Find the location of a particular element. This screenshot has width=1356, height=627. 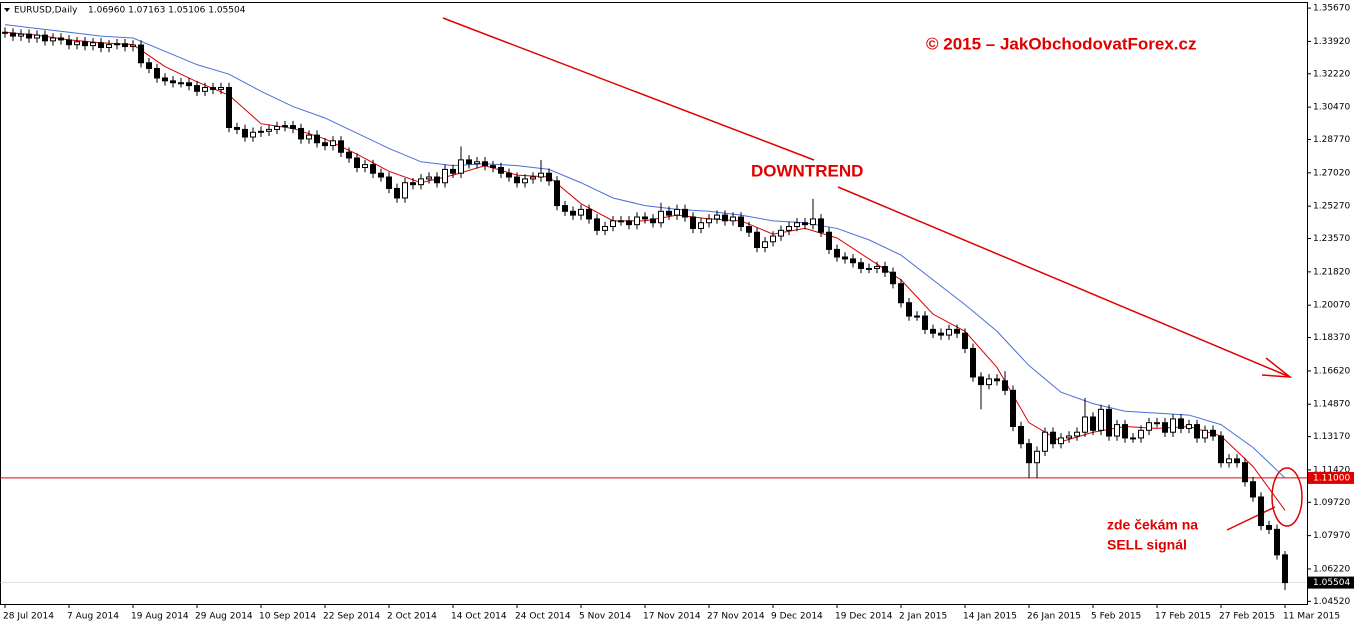

y-tick-label: 1.30470 is located at coordinates (1331, 108).